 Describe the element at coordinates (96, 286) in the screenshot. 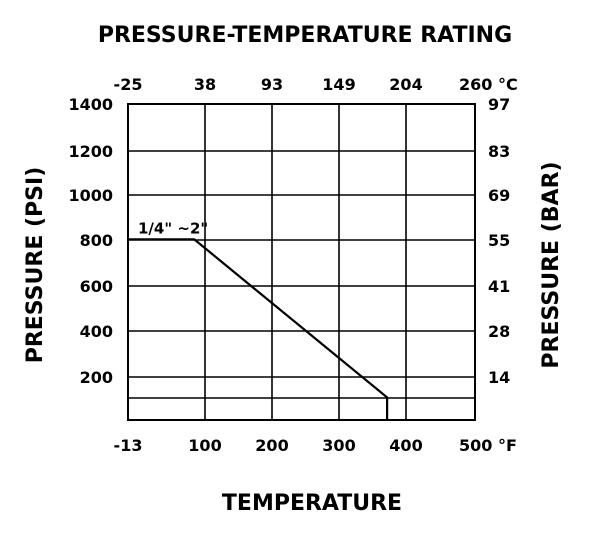

I see `y-left-tick-4: 600` at that location.